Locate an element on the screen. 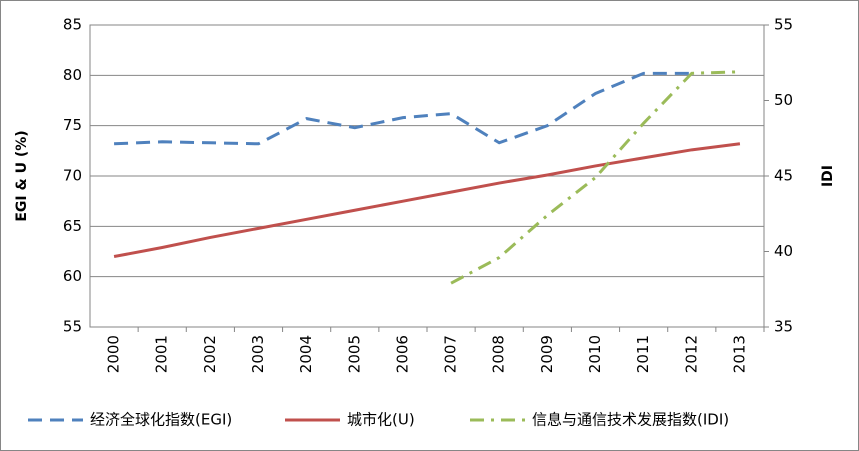 This screenshot has width=859, height=451. x-tick-label: 2006 is located at coordinates (402, 354).